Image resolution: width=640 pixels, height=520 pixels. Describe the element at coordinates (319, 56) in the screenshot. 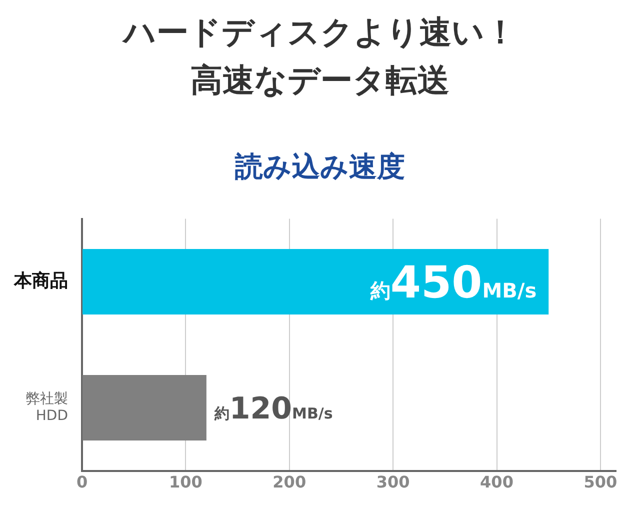

I see `chart-title: ハードディスクより速い！高速なデータ転送` at that location.